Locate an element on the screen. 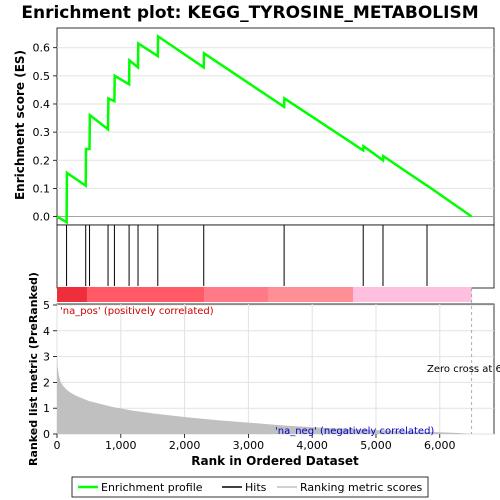 Image resolution: width=500 pixels, height=500 pixels. enrichment-y-tick-label: 0.3 is located at coordinates (42, 132).